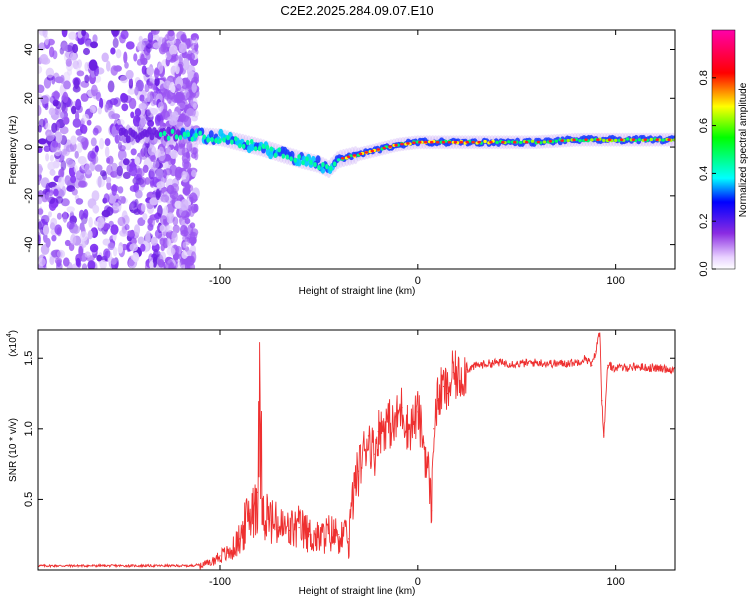 This screenshot has height=600, width=750. Describe the element at coordinates (13, 347) in the screenshot. I see `snr-multiplier-base: (x10` at that location.